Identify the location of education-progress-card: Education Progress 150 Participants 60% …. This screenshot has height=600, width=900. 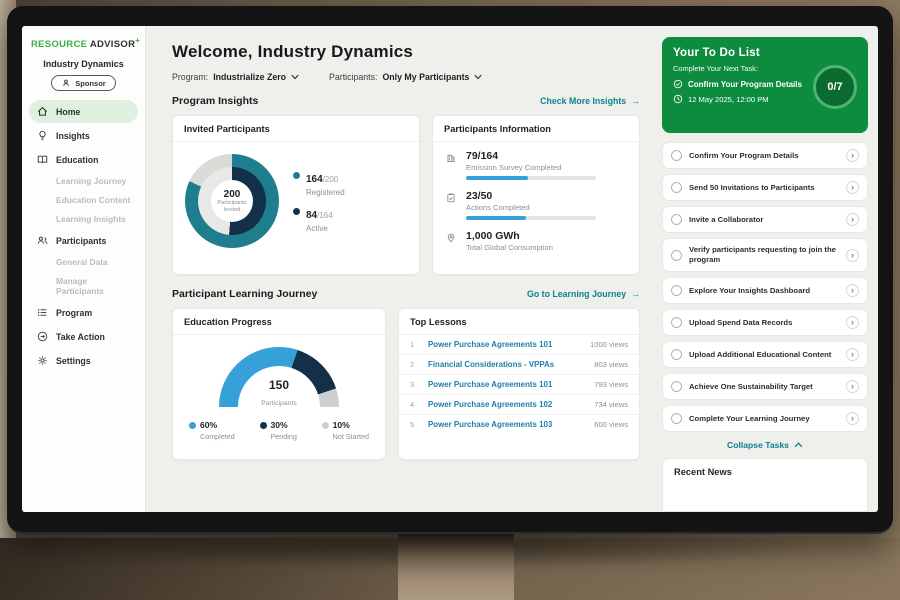
(279, 384).